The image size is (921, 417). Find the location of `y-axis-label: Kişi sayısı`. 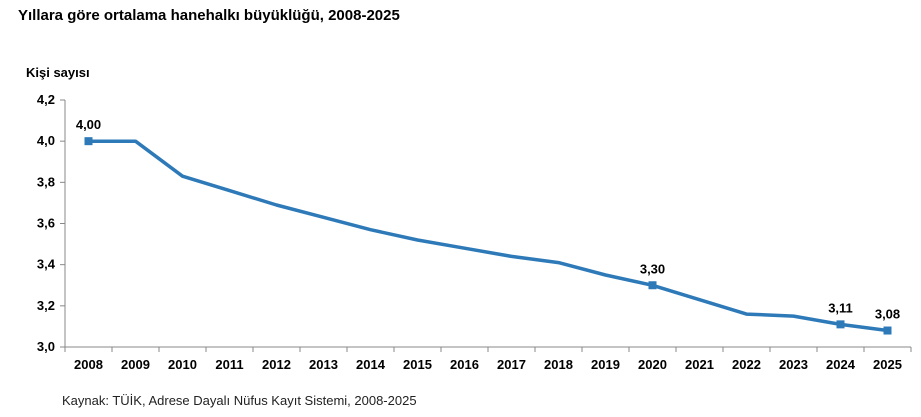

y-axis-label: Kişi sayısı is located at coordinates (58, 72).